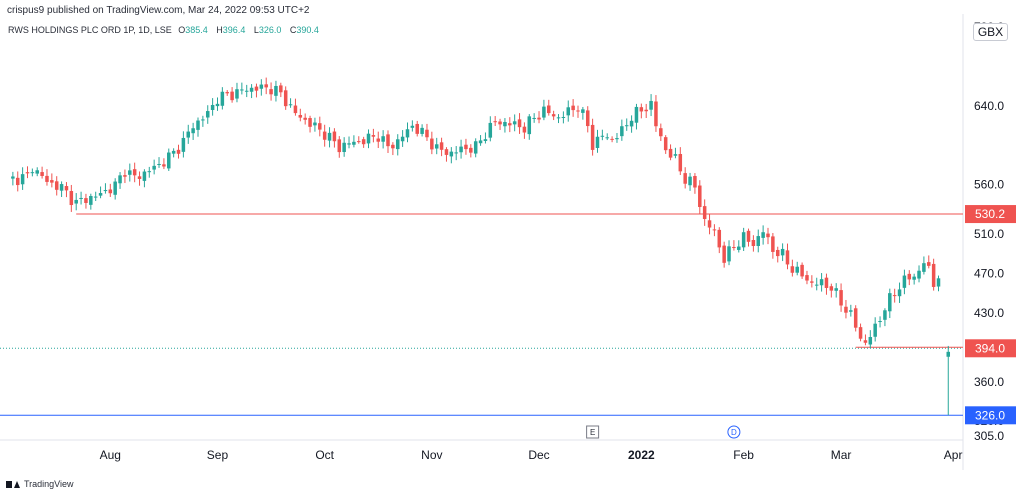 The width and height of the screenshot is (1024, 497). I want to click on earnings-marker: E, so click(593, 432).